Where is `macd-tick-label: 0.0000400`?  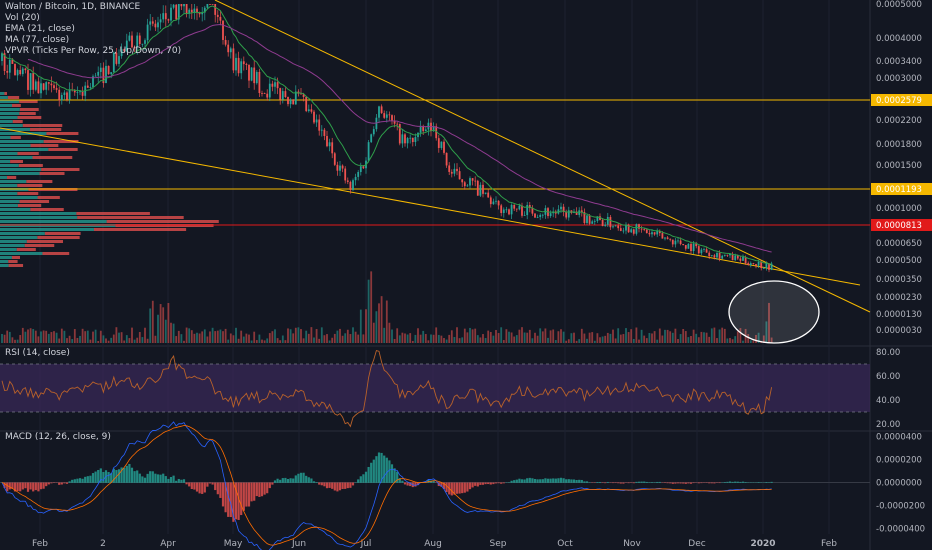 macd-tick-label: 0.0000400 is located at coordinates (899, 438).